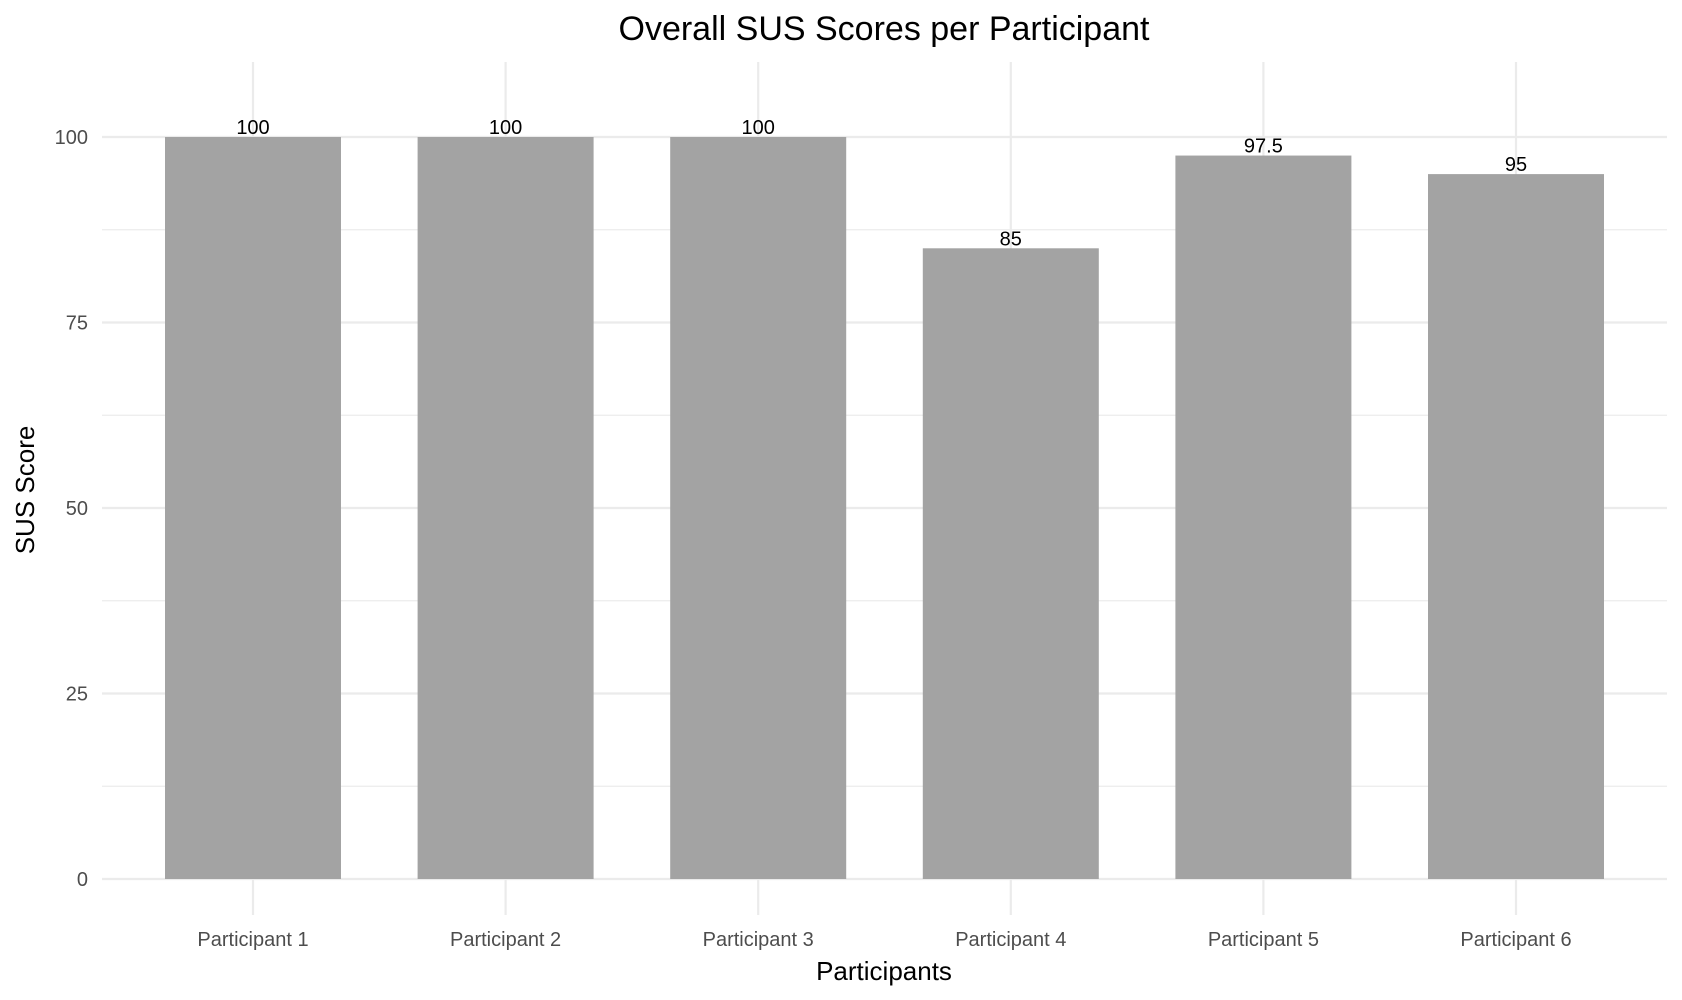 The image size is (1682, 1000). I want to click on y-tick-label: 0, so click(82, 880).